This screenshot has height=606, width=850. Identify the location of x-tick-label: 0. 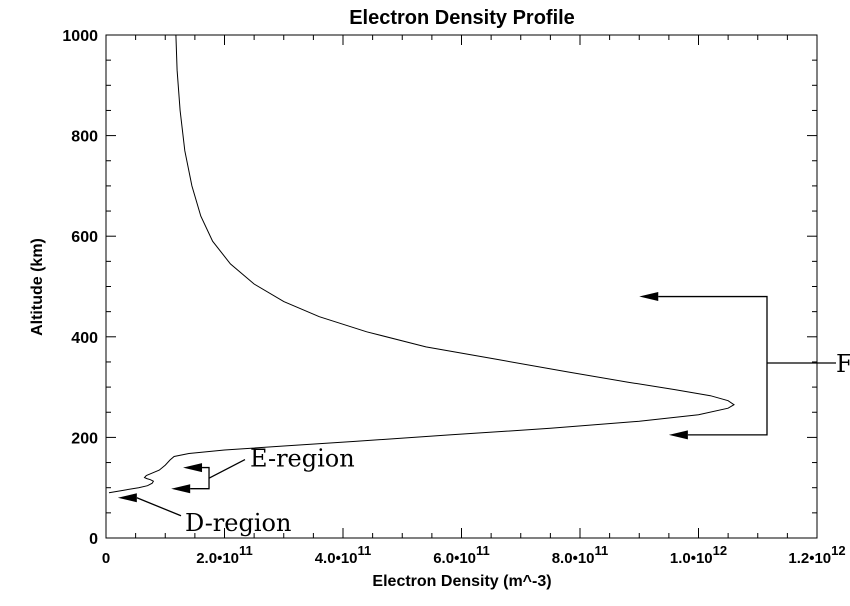
(106, 558).